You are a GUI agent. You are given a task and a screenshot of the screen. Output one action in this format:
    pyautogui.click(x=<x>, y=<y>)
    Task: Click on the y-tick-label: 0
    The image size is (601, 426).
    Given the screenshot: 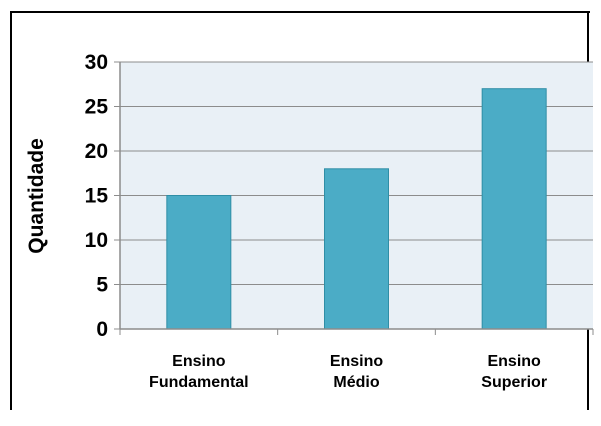 What is the action you would take?
    pyautogui.click(x=102, y=329)
    